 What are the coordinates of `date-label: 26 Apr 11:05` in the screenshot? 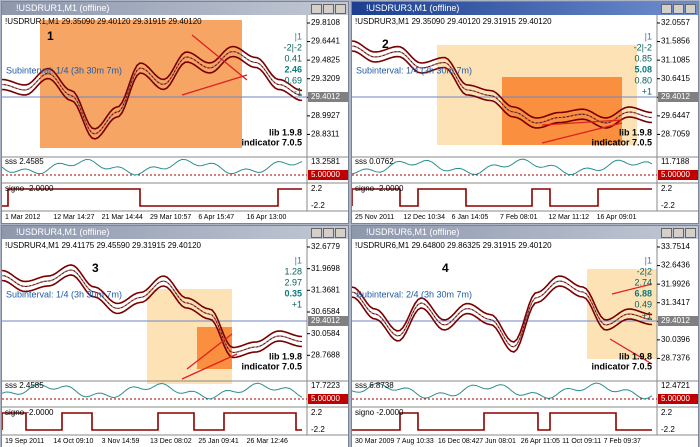 It's located at (540, 441).